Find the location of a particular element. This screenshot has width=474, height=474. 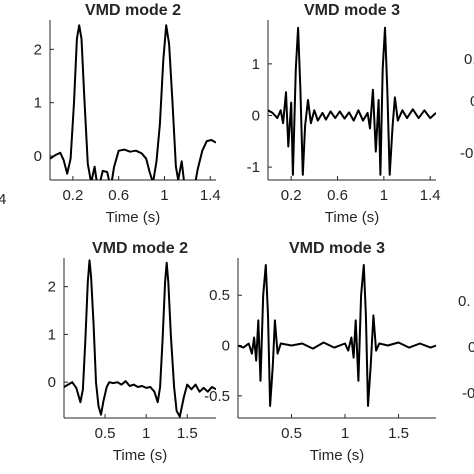

y-tick-label: -1 is located at coordinates (253, 167).